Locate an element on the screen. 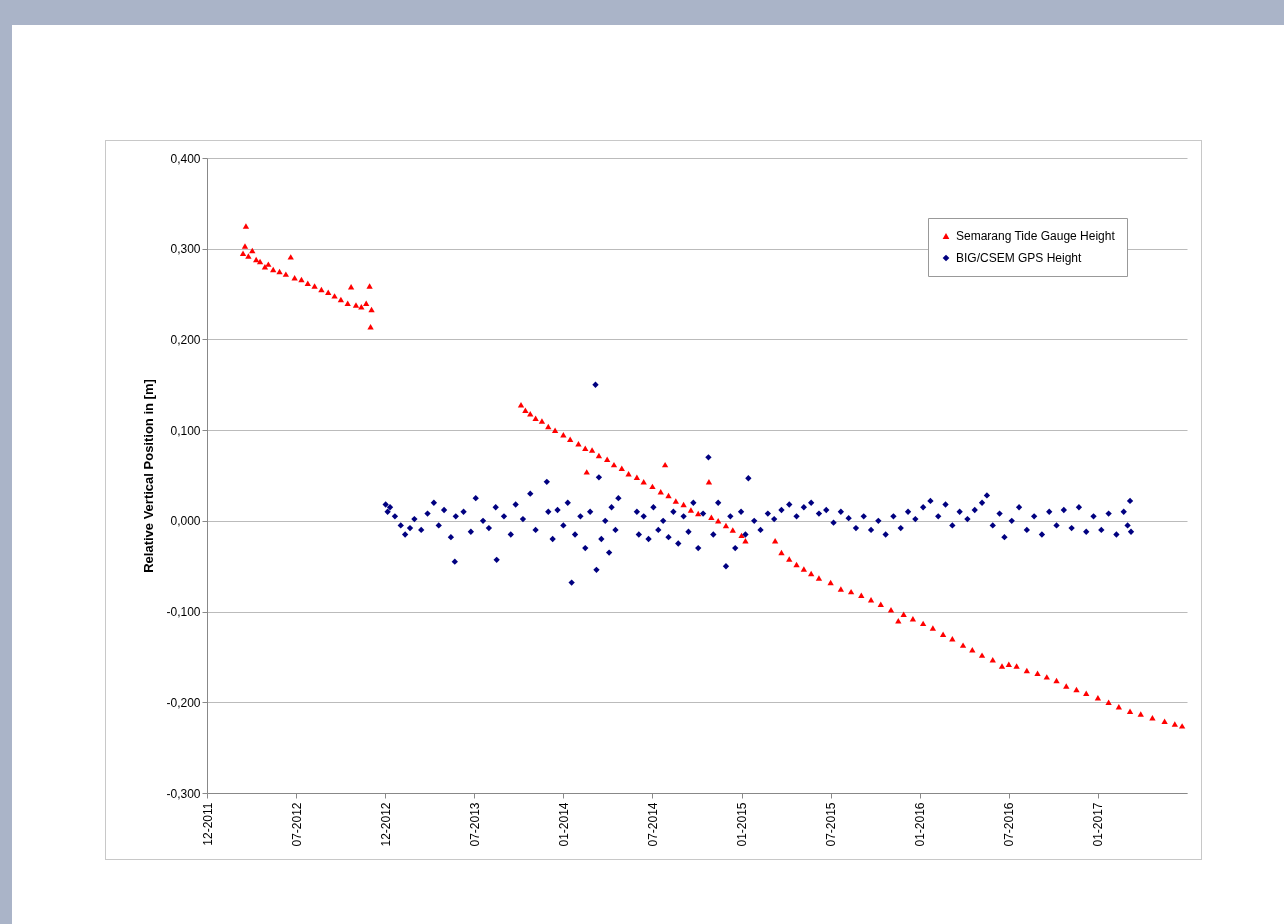 The width and height of the screenshot is (1284, 924). x-tick-label: 12-2012 is located at coordinates (385, 824).